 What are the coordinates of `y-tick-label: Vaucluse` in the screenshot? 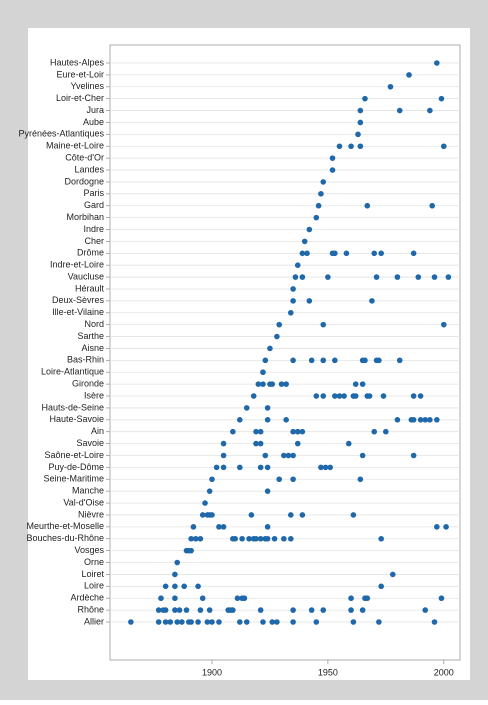 It's located at (86, 276).